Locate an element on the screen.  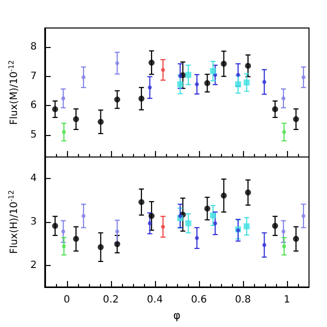
x-axis-title: φ is located at coordinates (177, 315).